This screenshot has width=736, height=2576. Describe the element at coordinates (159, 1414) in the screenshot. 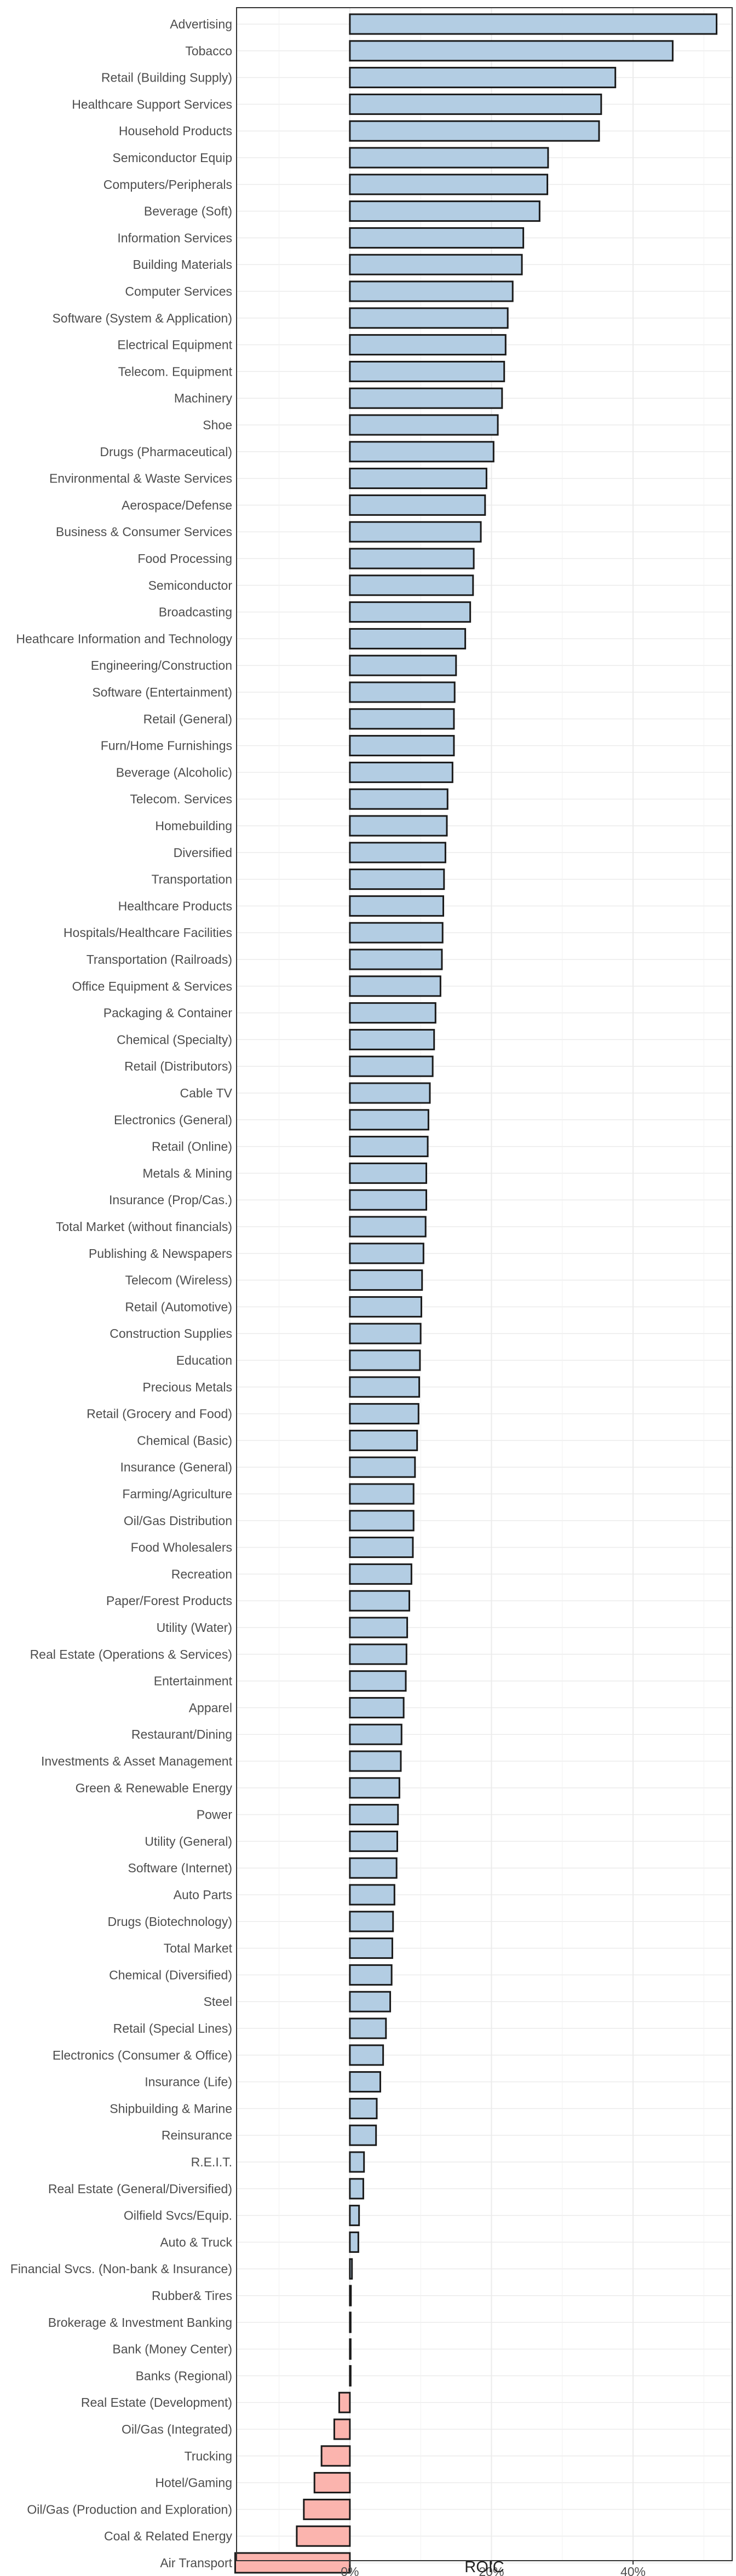

I see `category-label: Retail (Grocery and Food)` at that location.